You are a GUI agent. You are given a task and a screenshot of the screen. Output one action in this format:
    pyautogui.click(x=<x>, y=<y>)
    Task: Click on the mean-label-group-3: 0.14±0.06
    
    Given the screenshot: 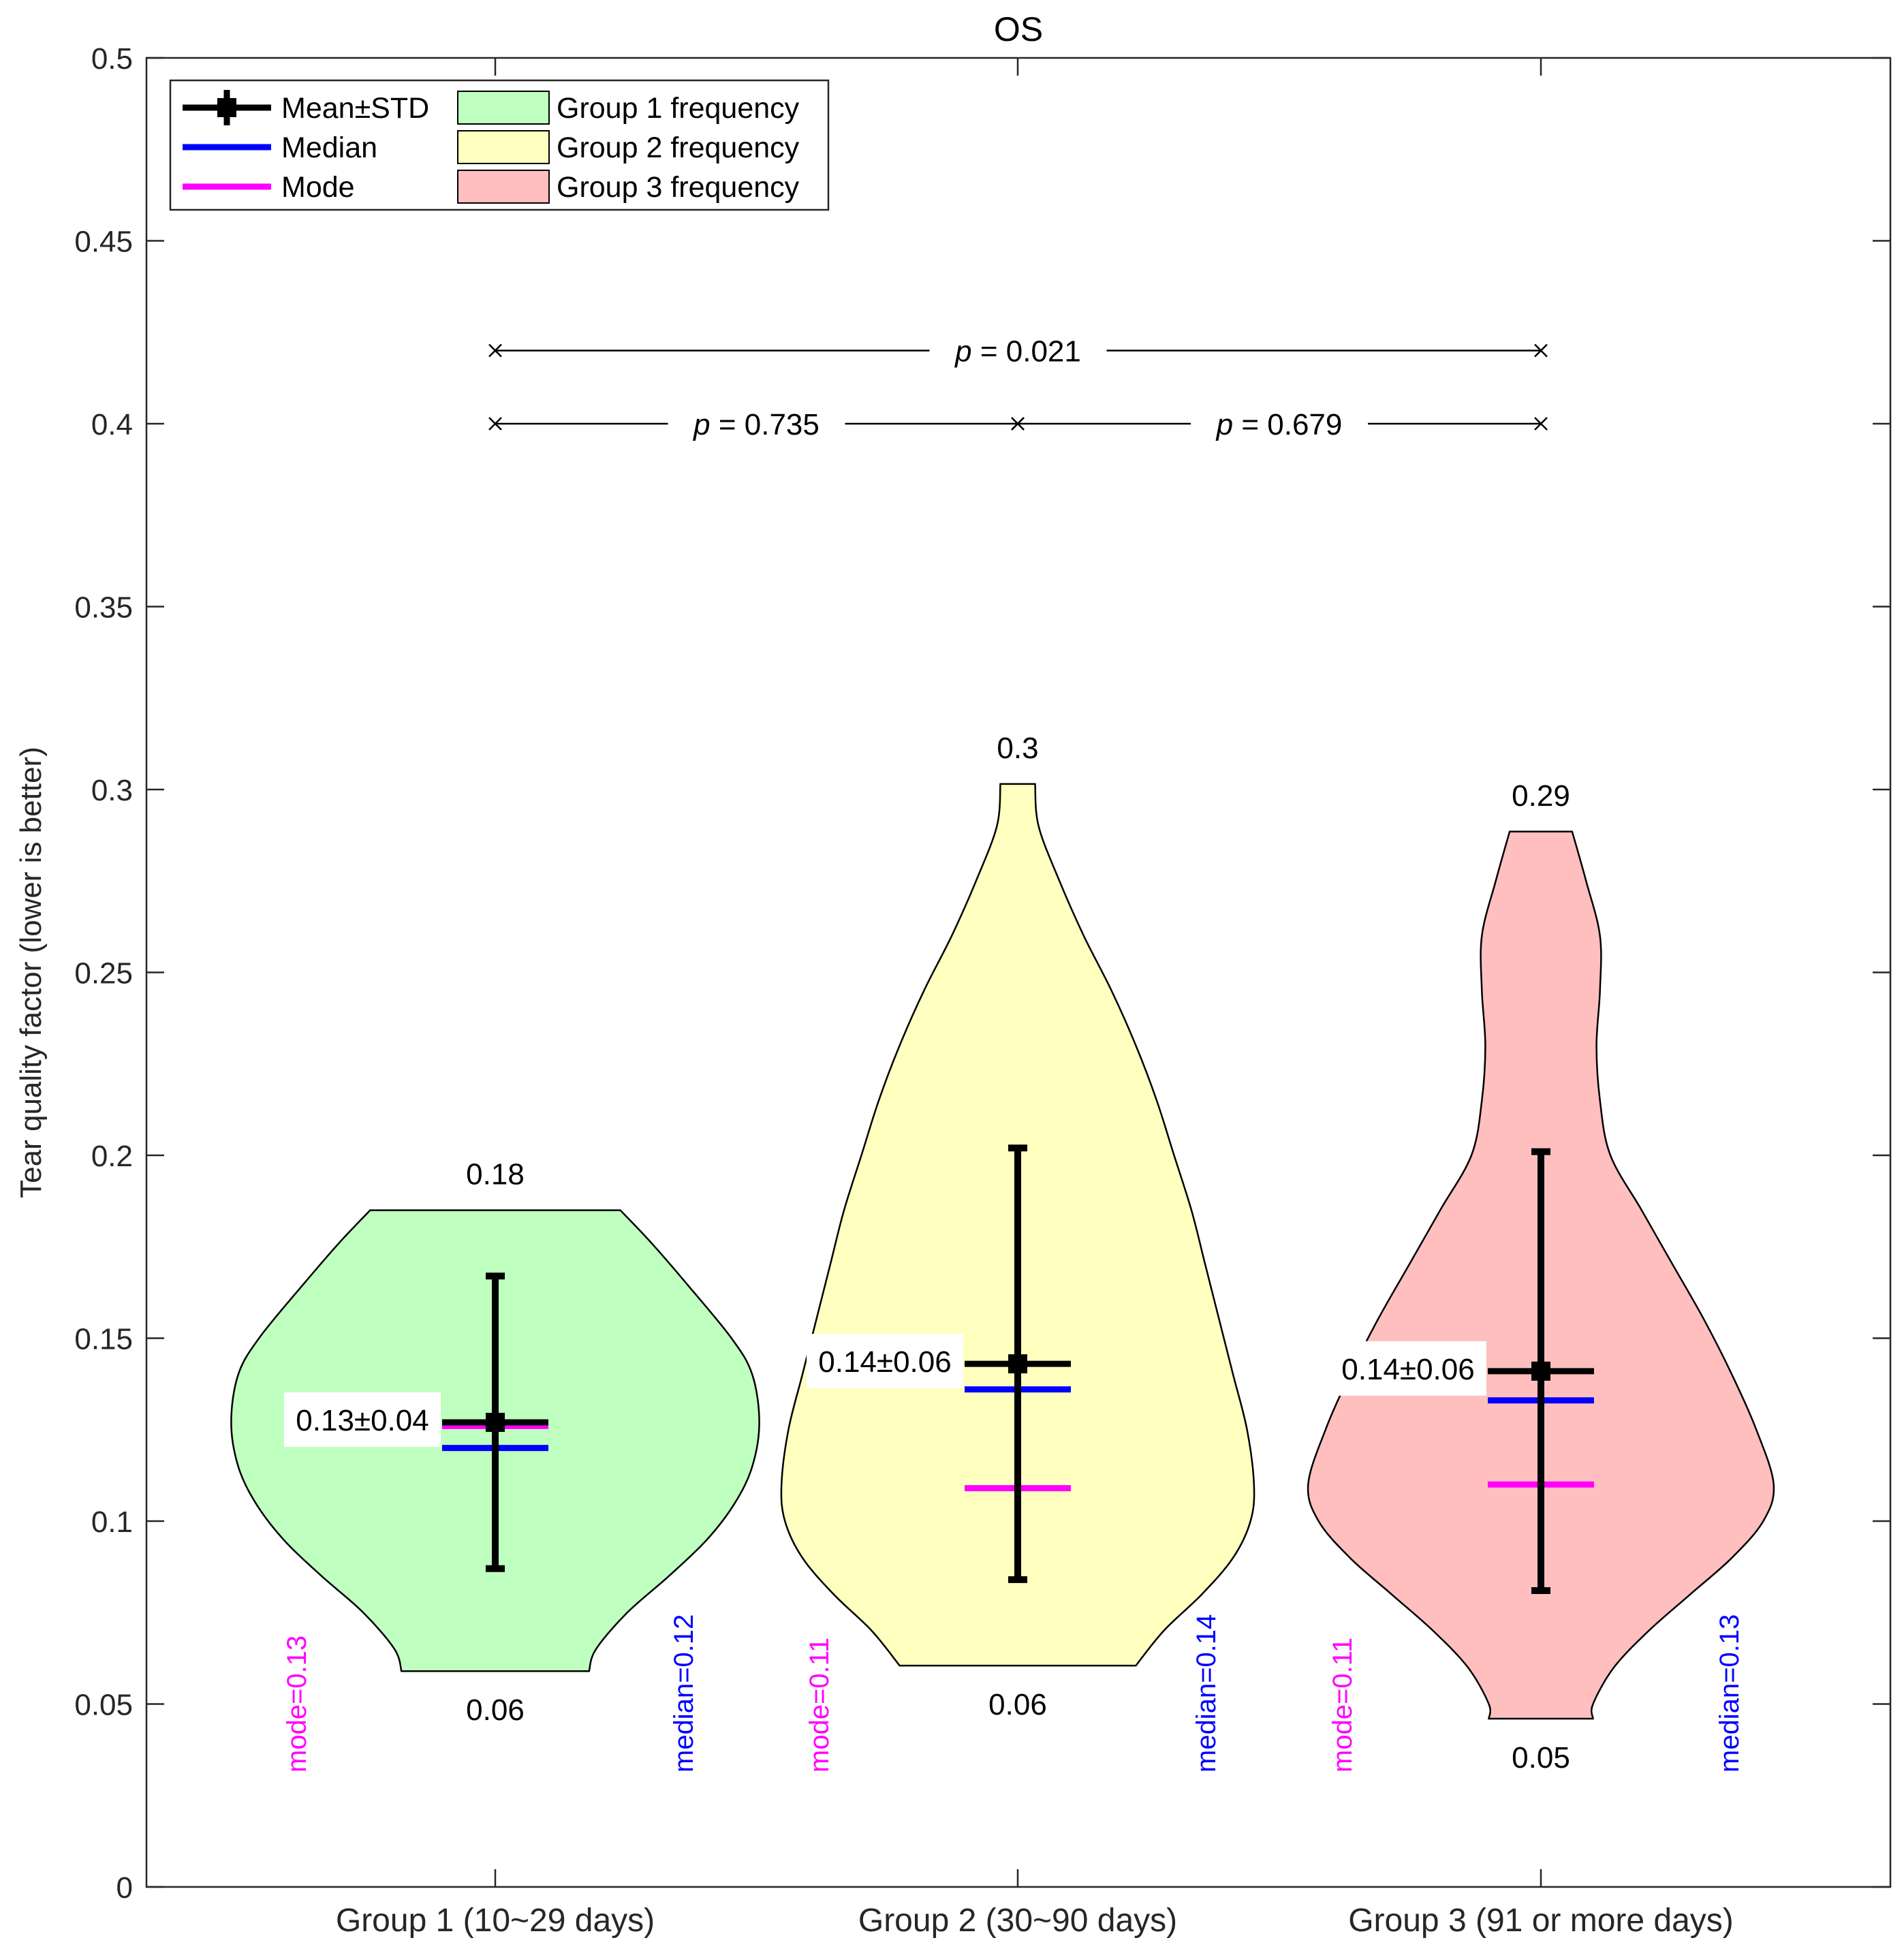 What is the action you would take?
    pyautogui.click(x=1407, y=1370)
    